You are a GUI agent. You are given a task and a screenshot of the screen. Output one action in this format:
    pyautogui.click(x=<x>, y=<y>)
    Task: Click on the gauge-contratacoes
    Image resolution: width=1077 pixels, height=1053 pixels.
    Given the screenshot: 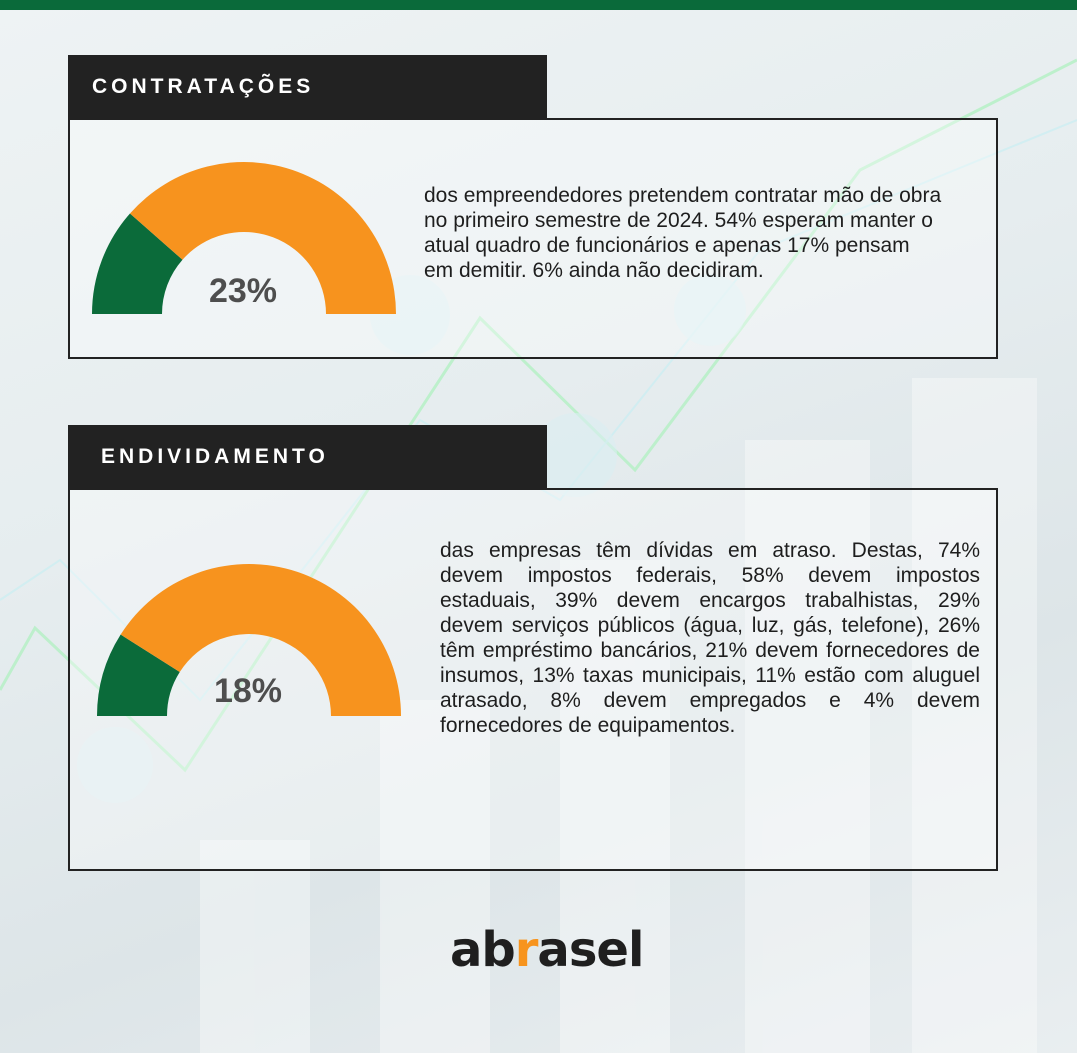 What is the action you would take?
    pyautogui.click(x=244, y=238)
    